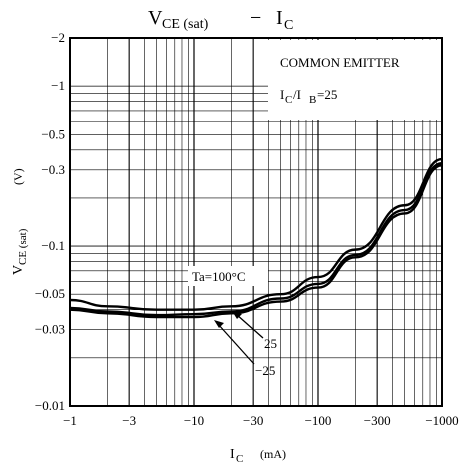  Describe the element at coordinates (340, 62) in the screenshot. I see `conditions-line1: COMMON EMITTER` at that location.